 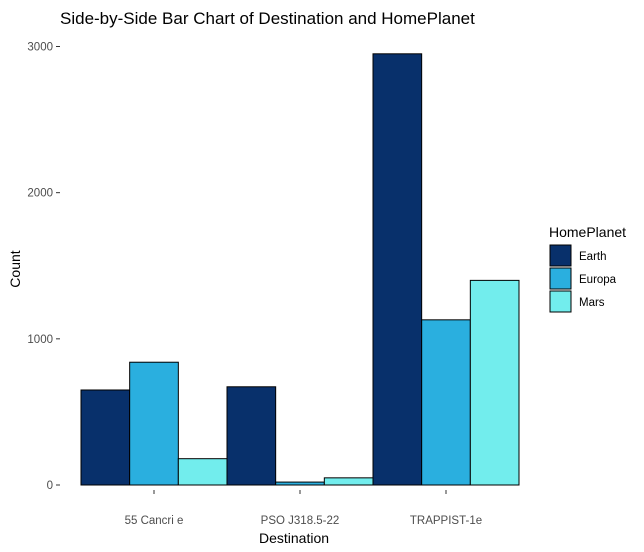 I want to click on y-tick-label: 0, so click(x=50, y=486).